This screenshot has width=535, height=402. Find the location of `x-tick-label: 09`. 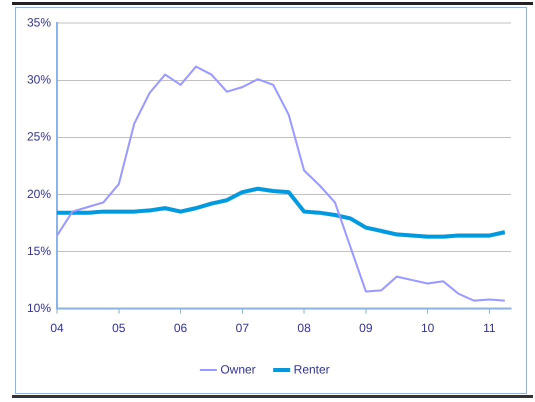

x-tick-label: 09 is located at coordinates (366, 328).